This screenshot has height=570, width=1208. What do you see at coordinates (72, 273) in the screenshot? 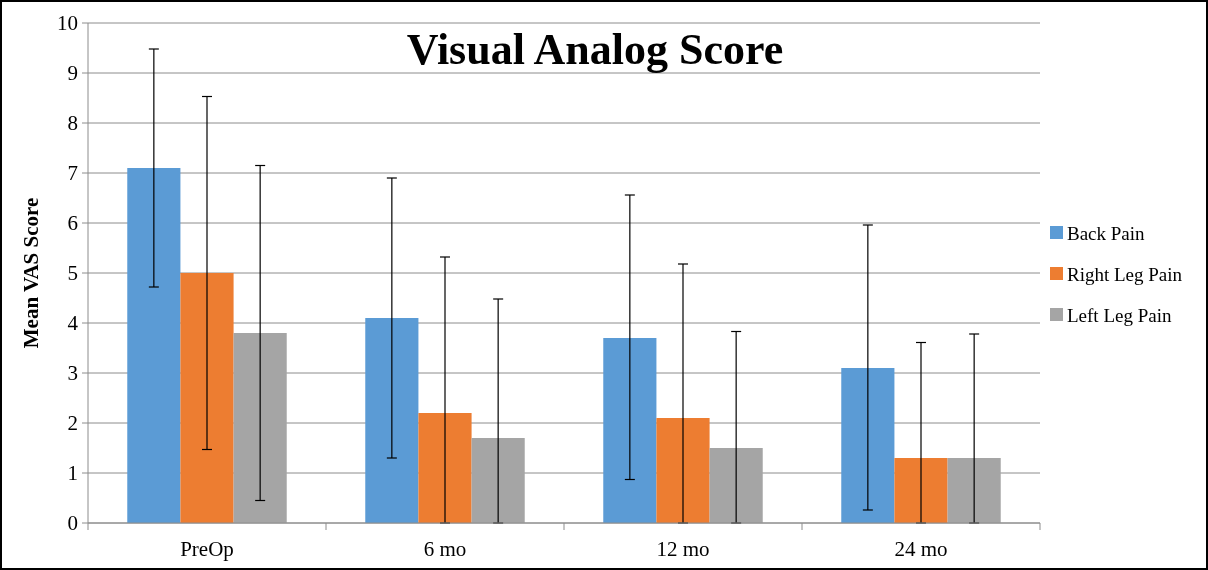
I see `y-tick-label: 5` at bounding box center [72, 273].